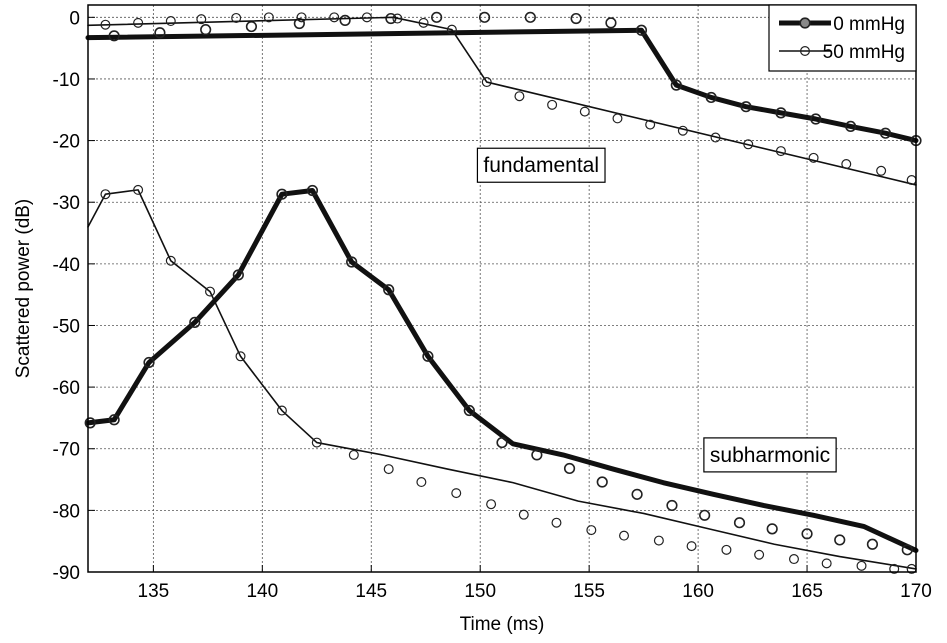 This screenshot has height=643, width=947. What do you see at coordinates (154, 591) in the screenshot?
I see `x-tick-label: 135` at bounding box center [154, 591].